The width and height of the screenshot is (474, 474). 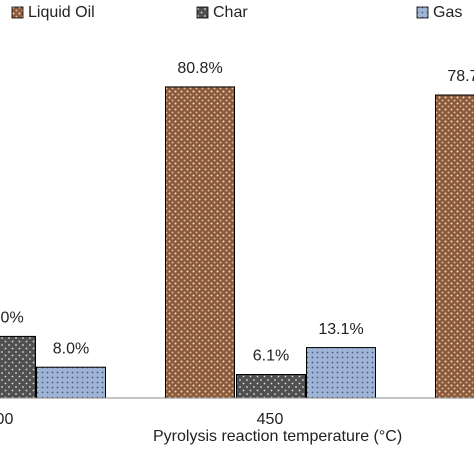 I want to click on data-label: 80.8%, so click(x=199, y=68).